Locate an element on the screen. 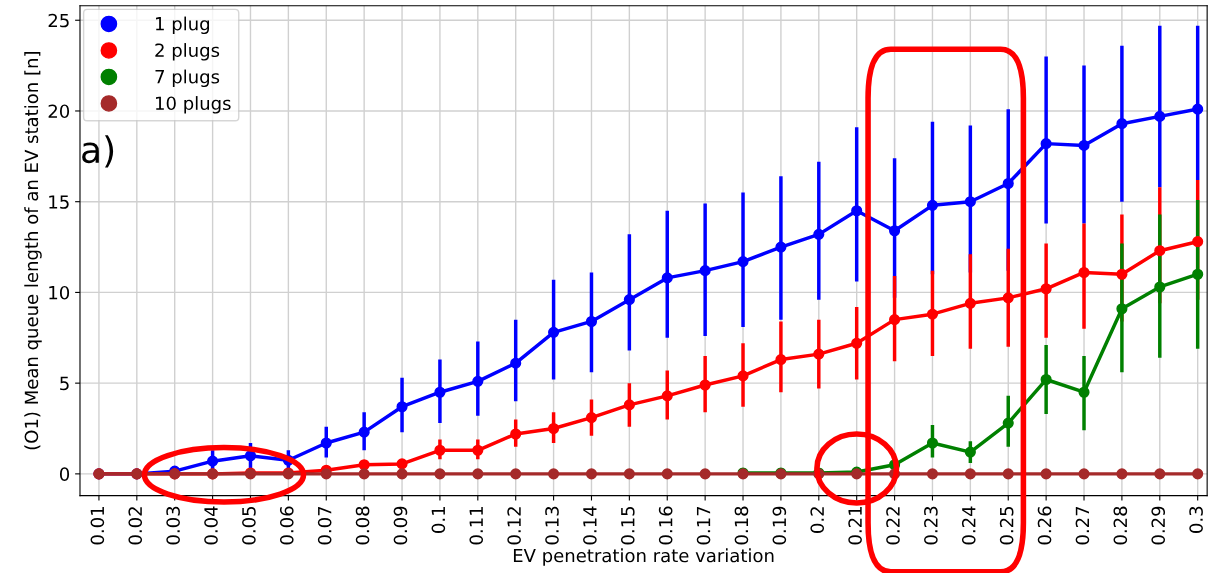 The width and height of the screenshot is (1212, 573). y-tick-label: 25 is located at coordinates (58, 20).